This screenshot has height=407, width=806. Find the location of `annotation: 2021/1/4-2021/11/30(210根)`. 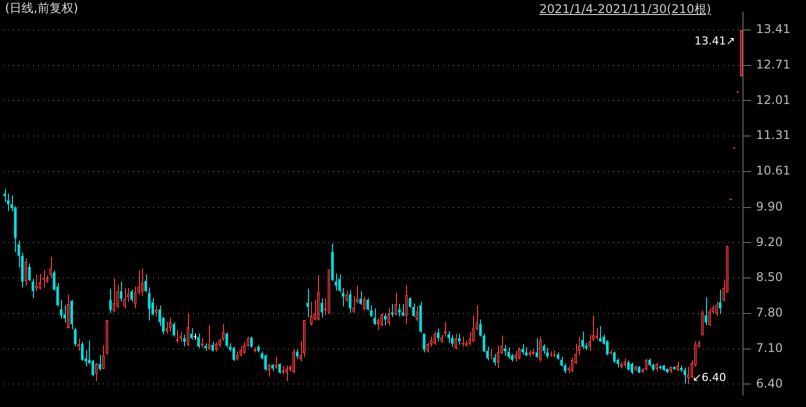

annotation: 2021/1/4-2021/11/30(210根) is located at coordinates (625, 9).